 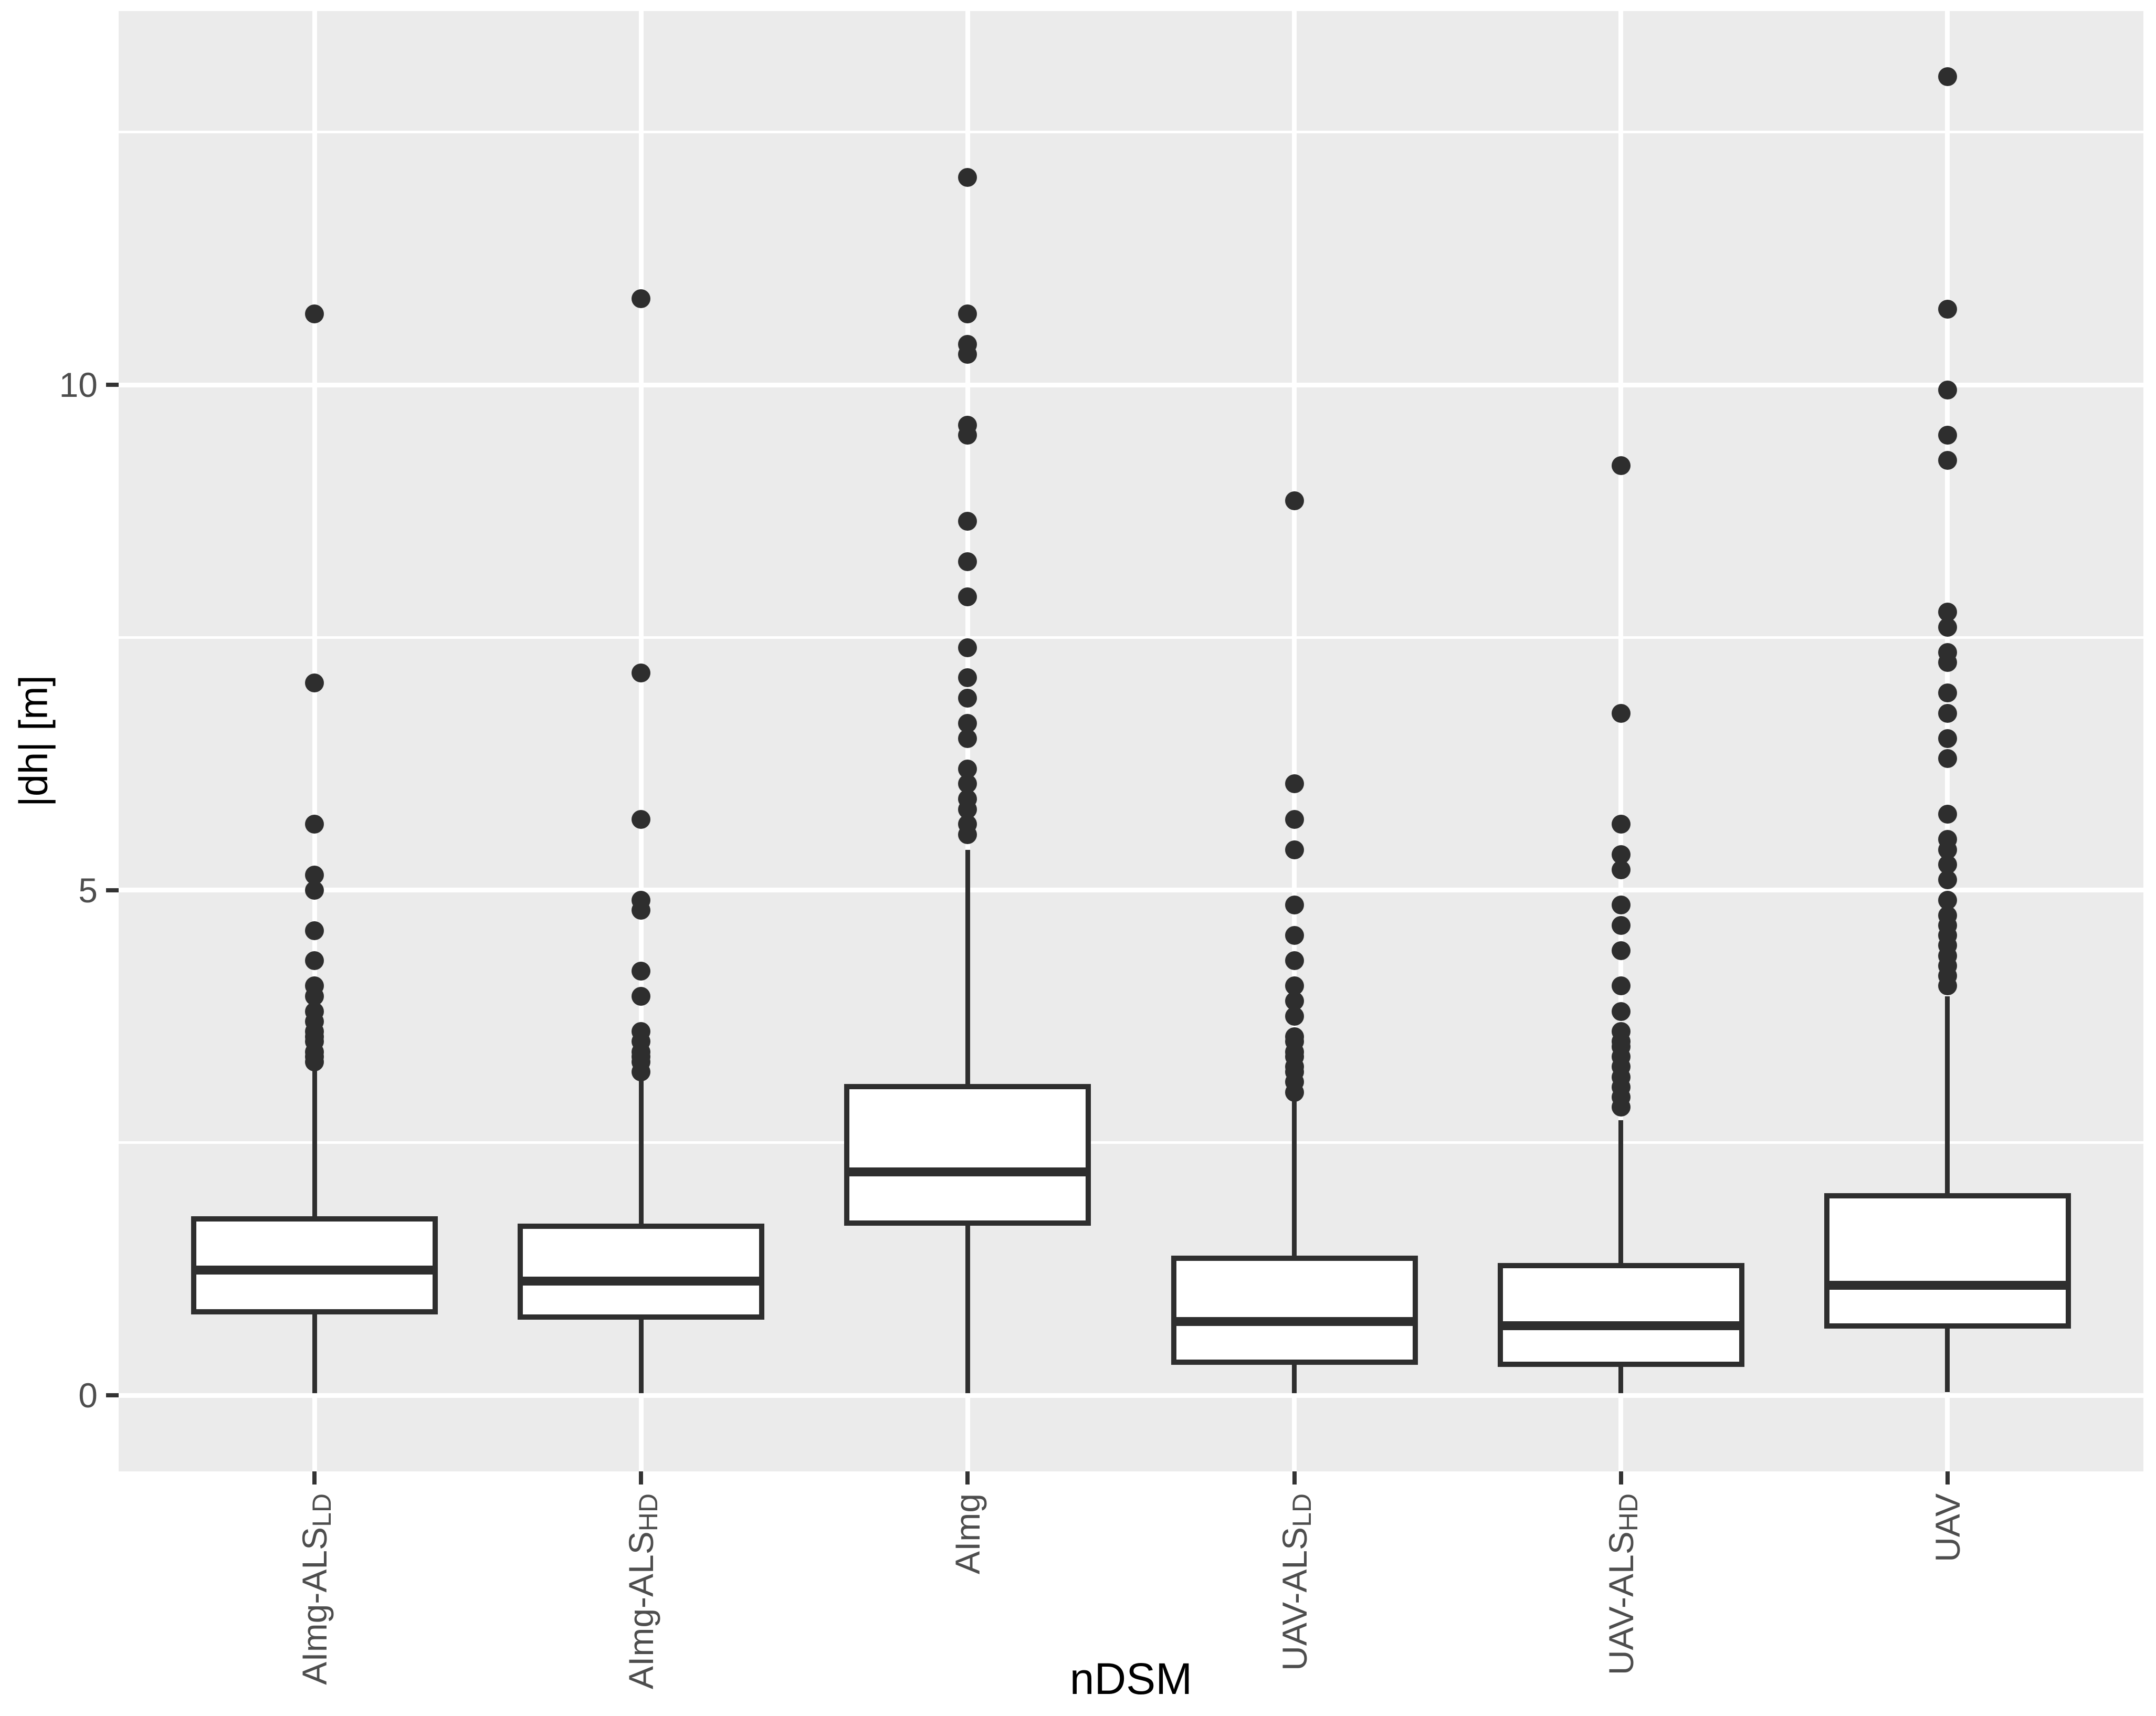 I want to click on x-category-label-text: UAV-ALS, so click(x=1295, y=1598).